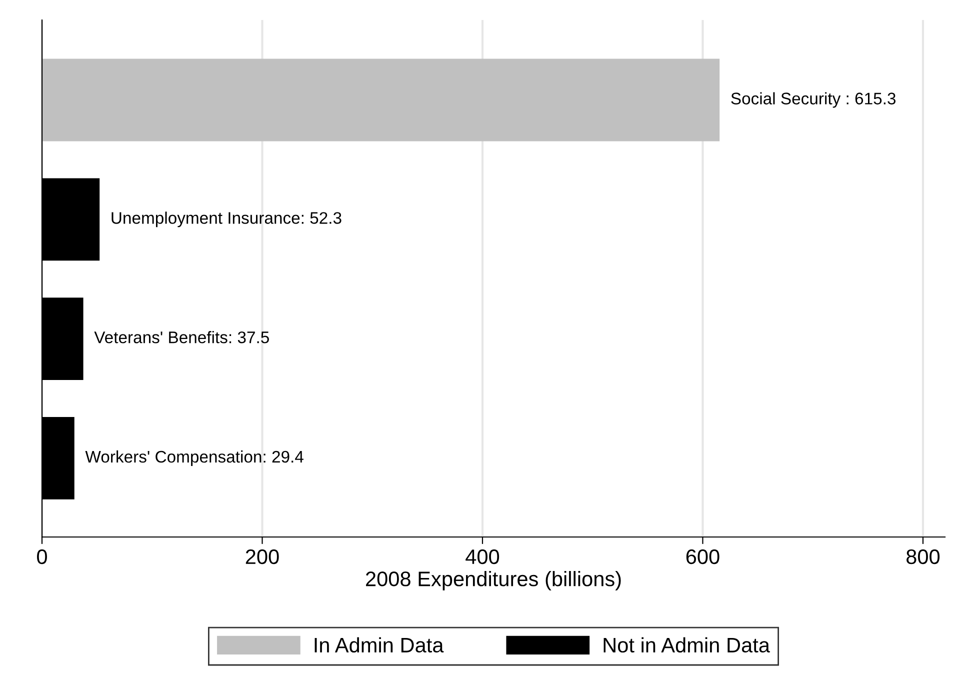 The image size is (961, 691). Describe the element at coordinates (813, 100) in the screenshot. I see `data-label: Social Security : 615.3` at that location.